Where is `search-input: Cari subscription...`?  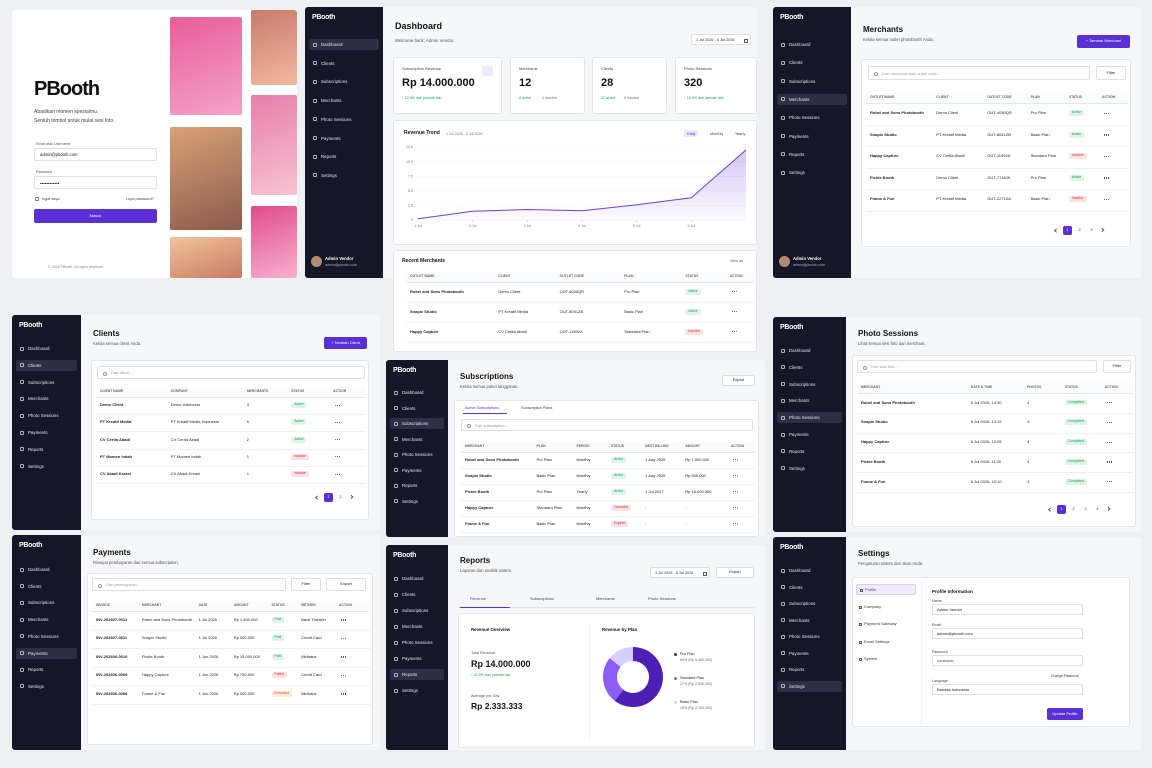 search-input: Cari subscription... is located at coordinates (607, 425).